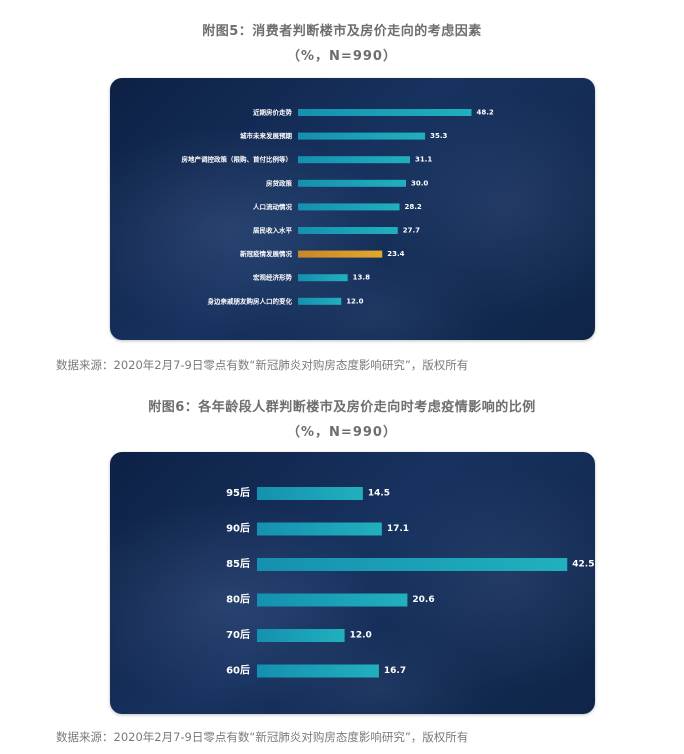  What do you see at coordinates (238, 563) in the screenshot?
I see `category-label: 85后` at bounding box center [238, 563].